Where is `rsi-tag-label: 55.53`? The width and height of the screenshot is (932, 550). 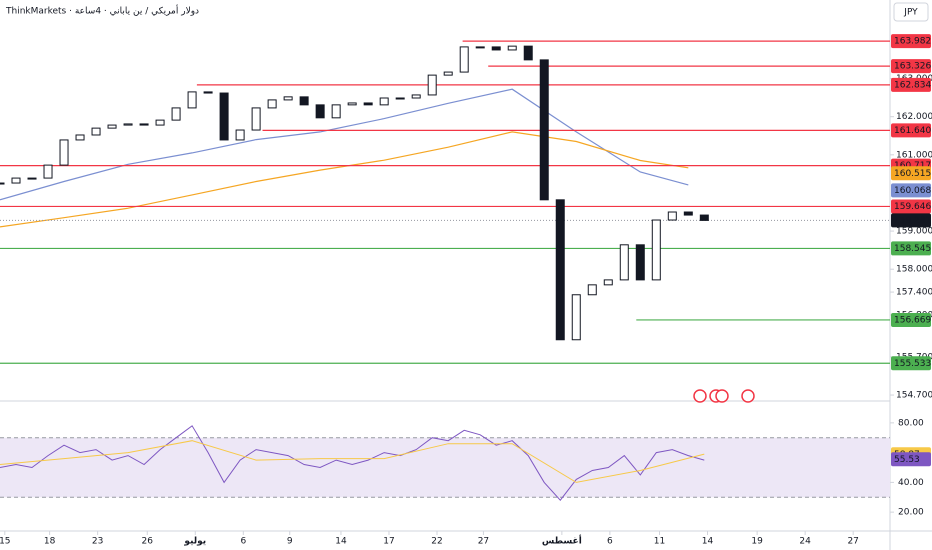
rsi-tag-label: 55.53 is located at coordinates (907, 460).